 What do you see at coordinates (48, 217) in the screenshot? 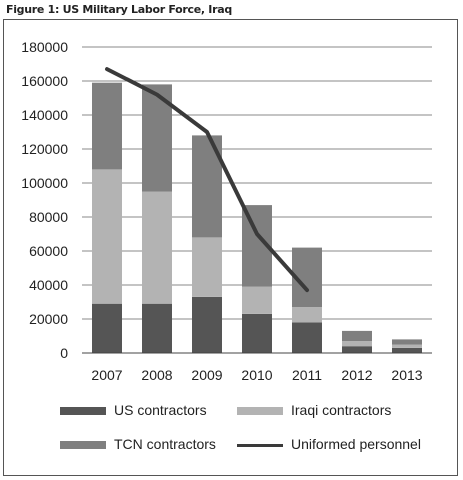
I see `y-tick-label: 80000` at bounding box center [48, 217].